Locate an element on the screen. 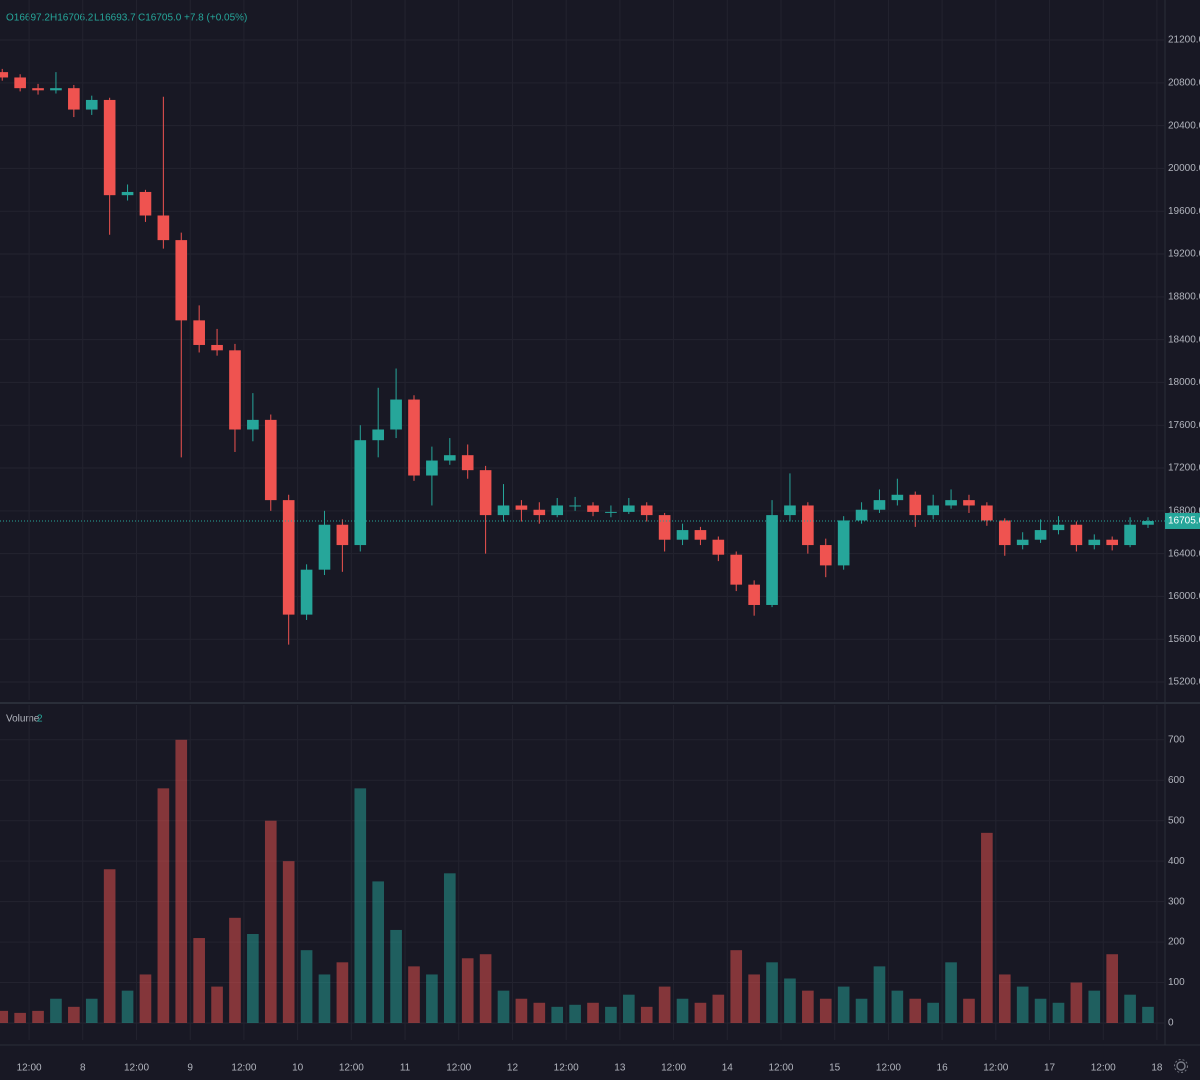 The height and width of the screenshot is (1080, 1200). x-tick-label: 12 is located at coordinates (513, 1068).